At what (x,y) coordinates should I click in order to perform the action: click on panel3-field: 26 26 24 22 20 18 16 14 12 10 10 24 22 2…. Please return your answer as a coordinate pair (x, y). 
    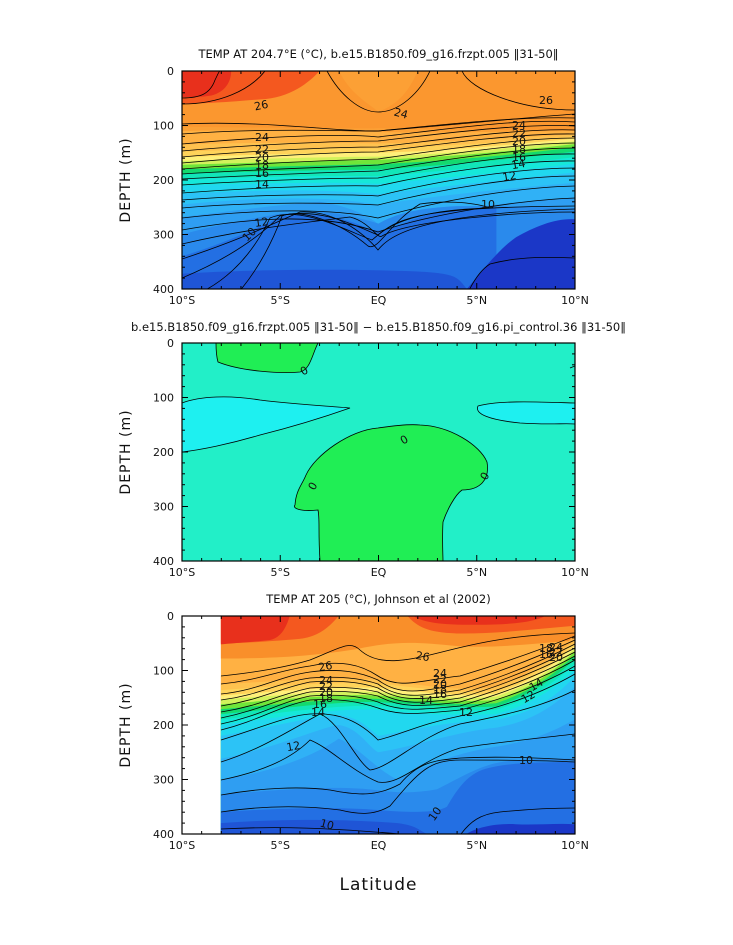
    Looking at the image, I should click on (378, 725).